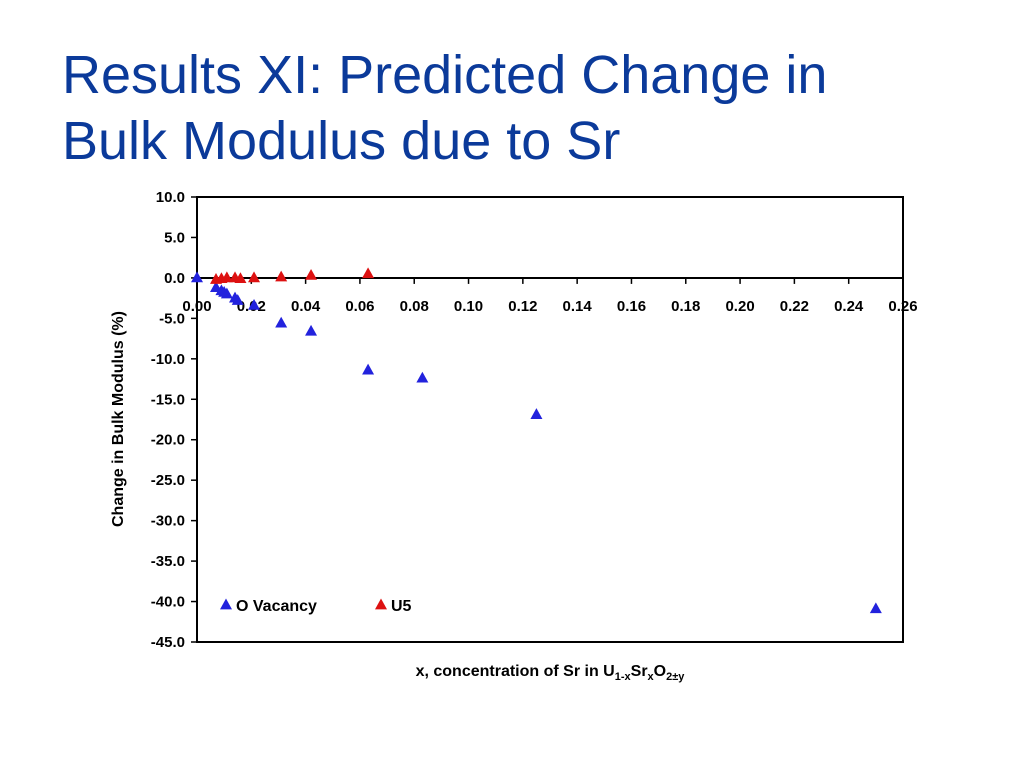 The image size is (1024, 768). I want to click on x-axis-label-sub-1: 1-x, so click(623, 677).